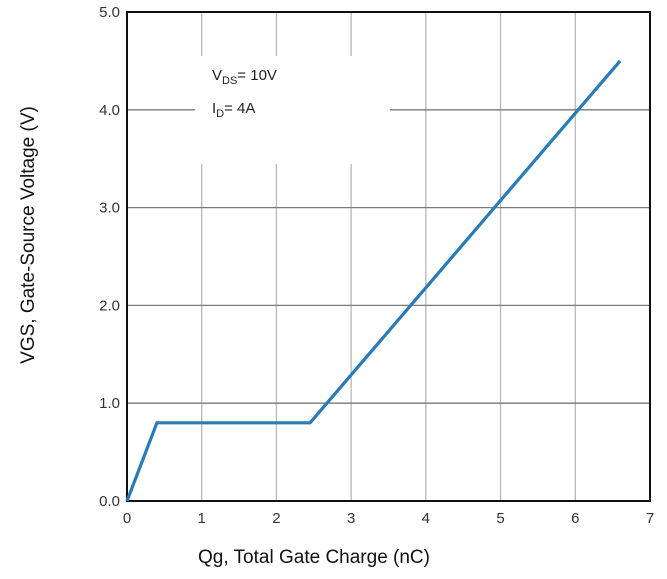 This screenshot has width=667, height=579. I want to click on y-tick-label: 0.0, so click(109, 501).